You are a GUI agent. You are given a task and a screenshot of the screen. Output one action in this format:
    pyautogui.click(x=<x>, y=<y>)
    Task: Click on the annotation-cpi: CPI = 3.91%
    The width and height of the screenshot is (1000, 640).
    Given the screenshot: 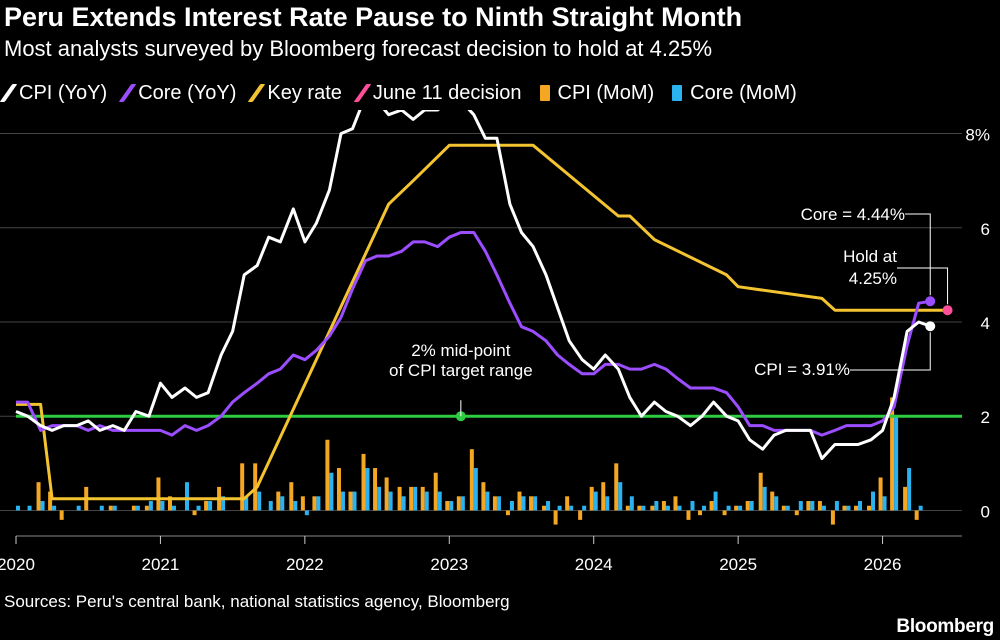 What is the action you would take?
    pyautogui.click(x=802, y=369)
    